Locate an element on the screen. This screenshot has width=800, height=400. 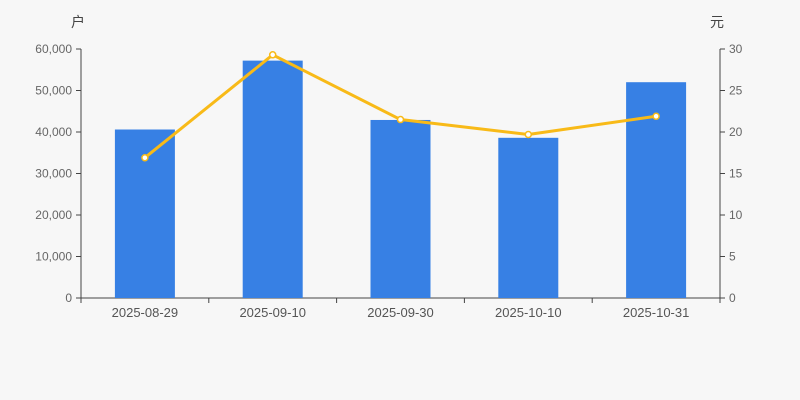
x-axis-tick-label: 2025-10-31 is located at coordinates (656, 312).